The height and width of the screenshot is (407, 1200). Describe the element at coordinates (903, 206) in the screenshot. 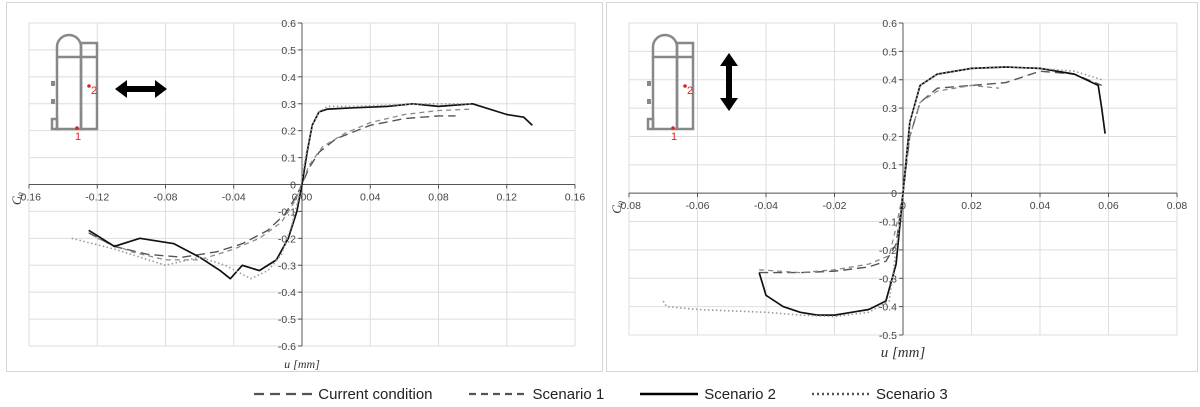

I see `x-tick-label: 0` at that location.